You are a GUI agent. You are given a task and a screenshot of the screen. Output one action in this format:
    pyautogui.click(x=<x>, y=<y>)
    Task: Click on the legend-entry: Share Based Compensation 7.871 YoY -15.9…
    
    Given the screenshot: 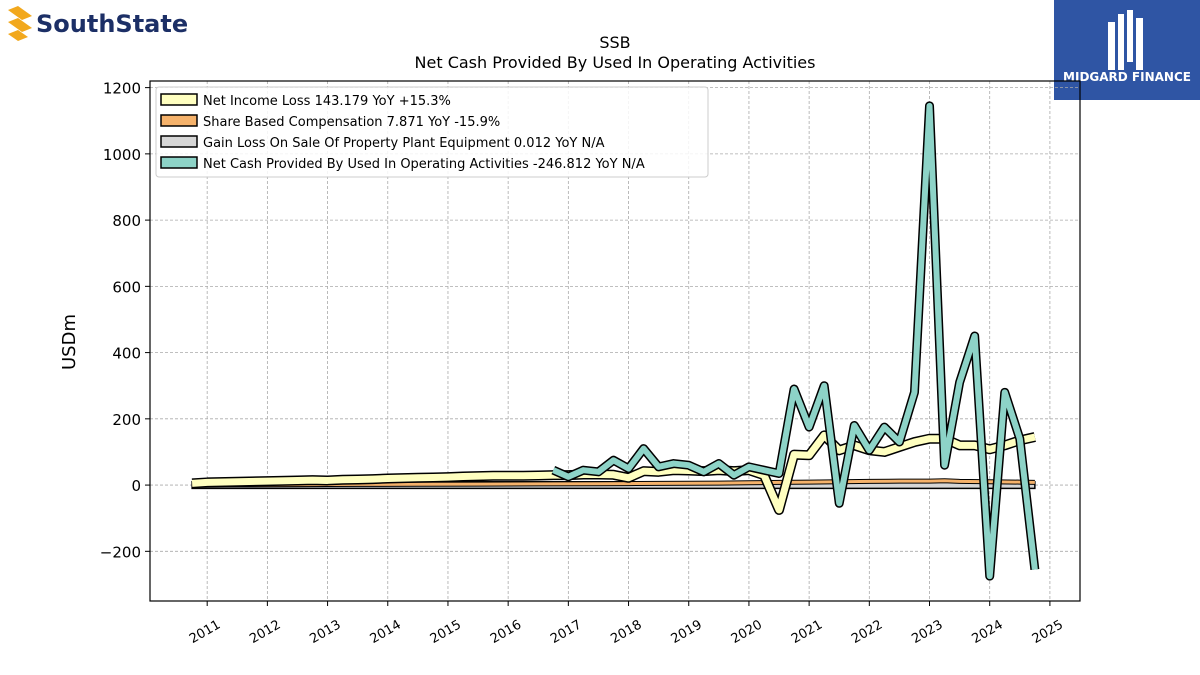 What is the action you would take?
    pyautogui.click(x=351, y=122)
    